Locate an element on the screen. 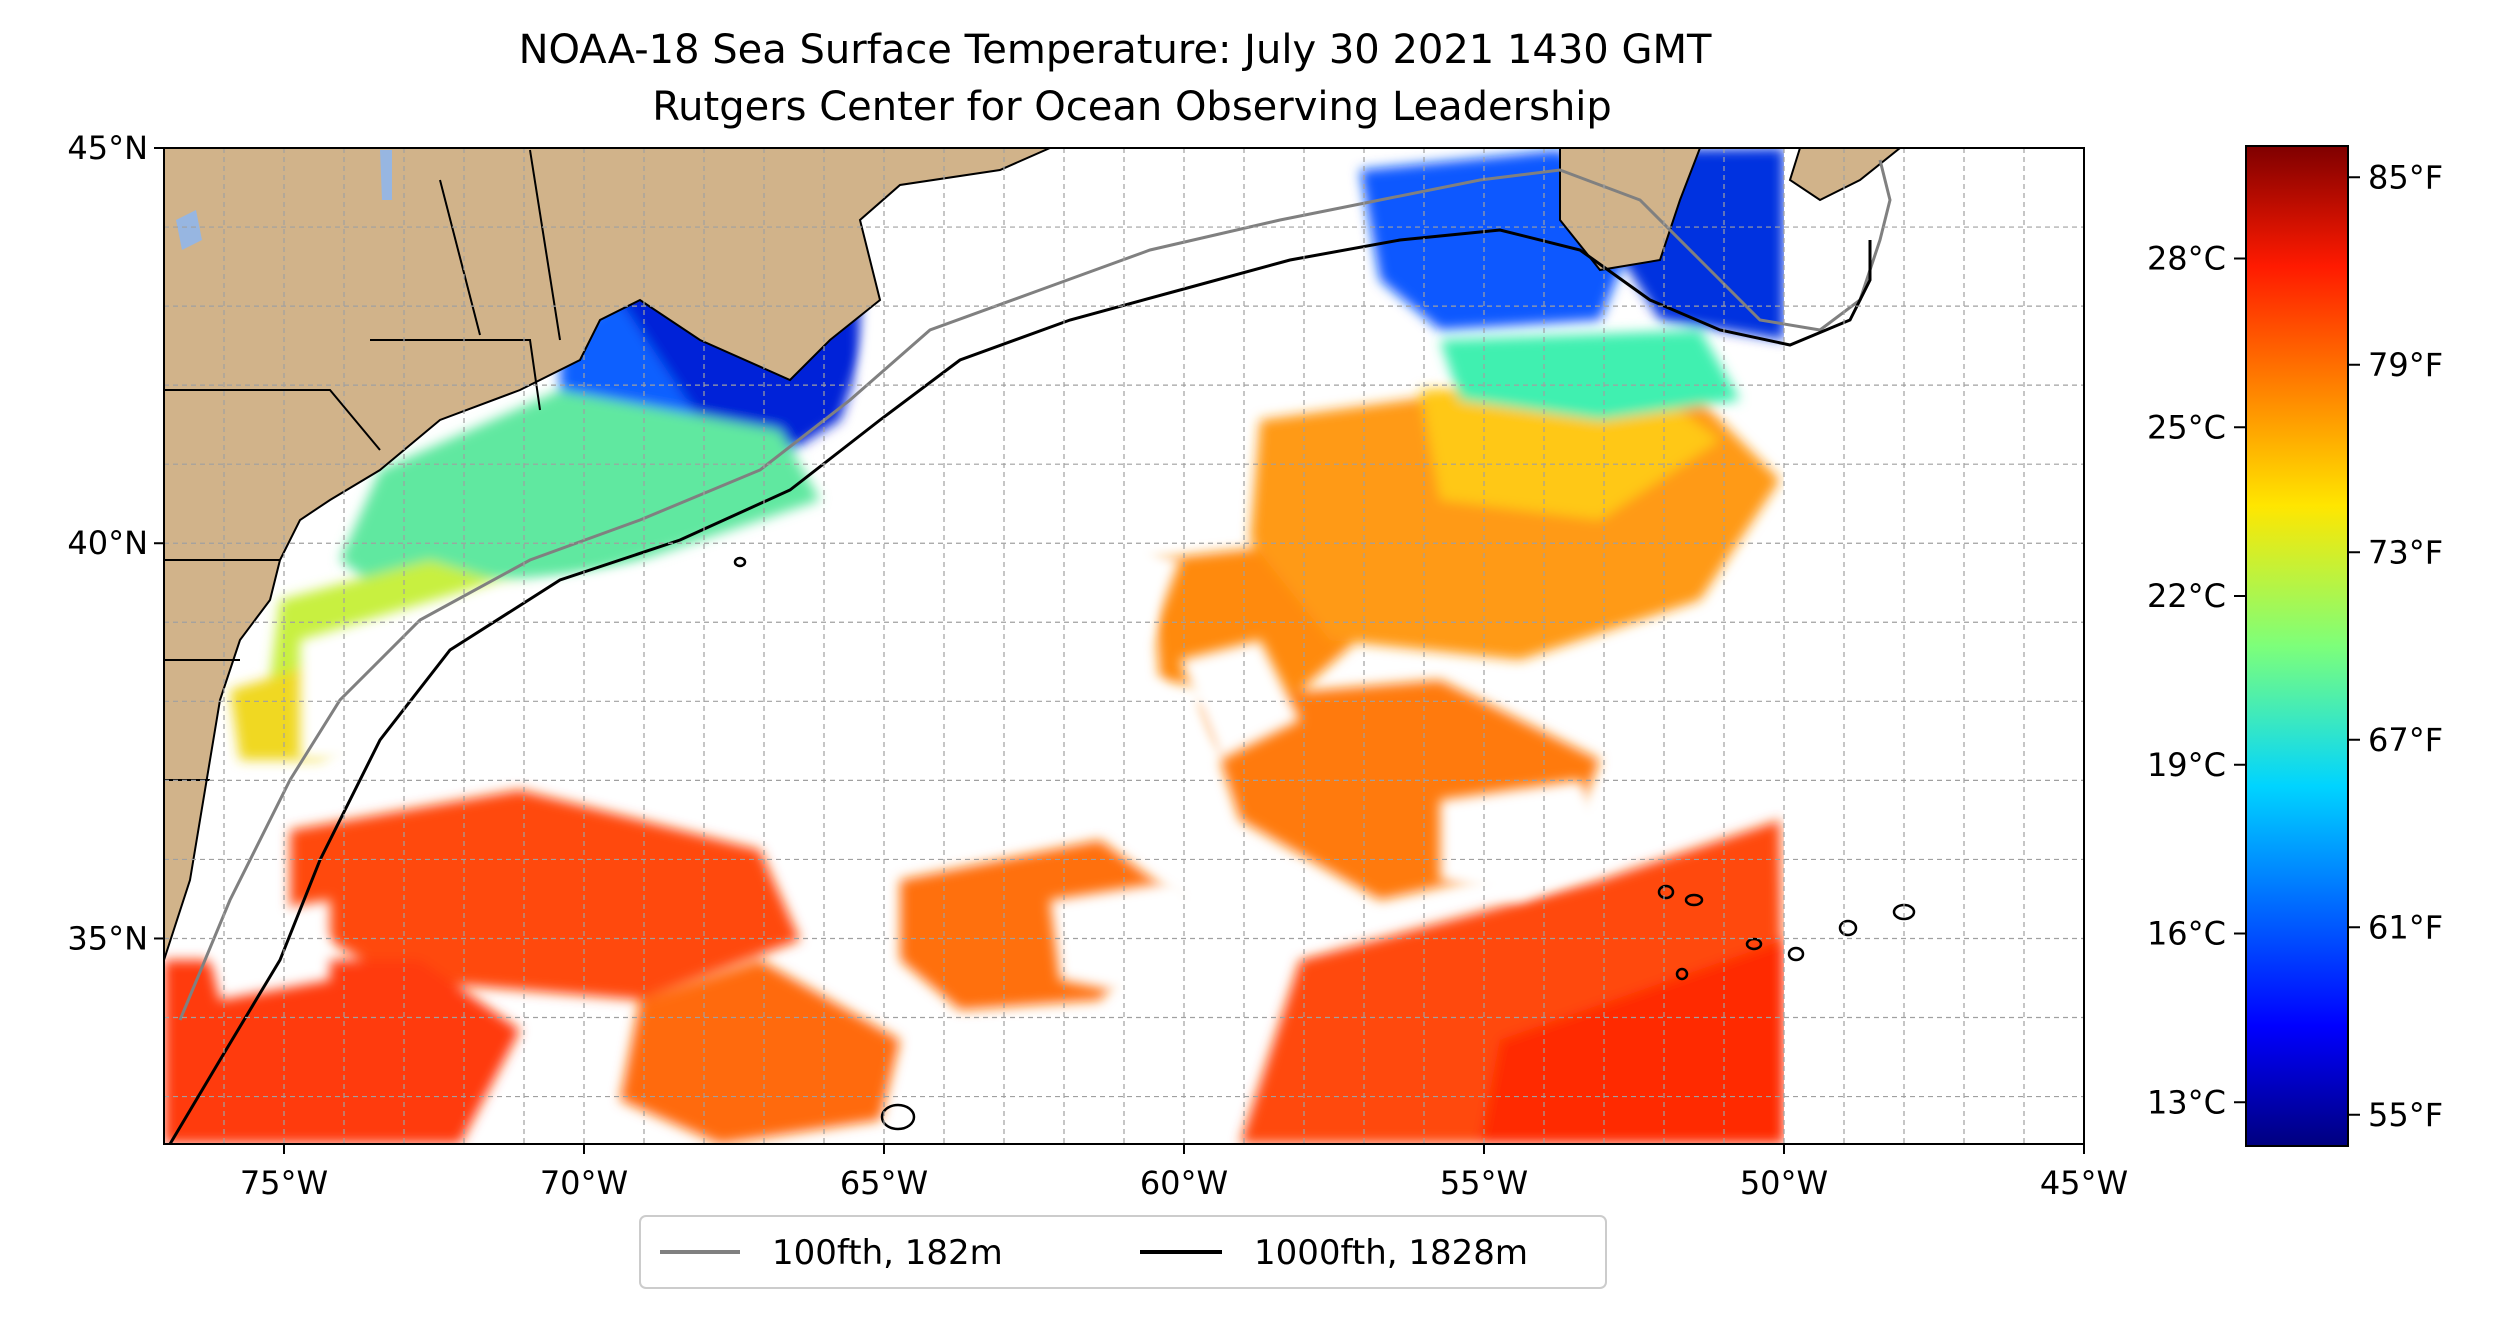 The image size is (2502, 1318). colorbar-celsius-label: 16°C is located at coordinates (2186, 934).